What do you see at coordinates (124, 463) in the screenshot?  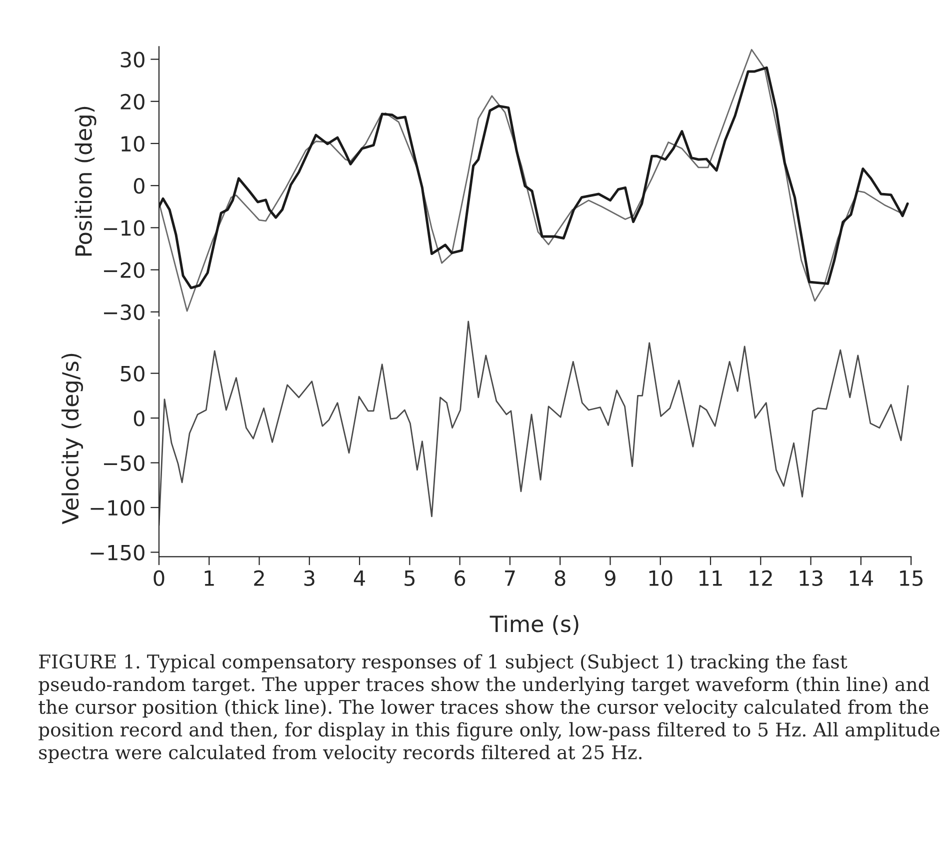 I see `y-tick-label: −50` at bounding box center [124, 463].